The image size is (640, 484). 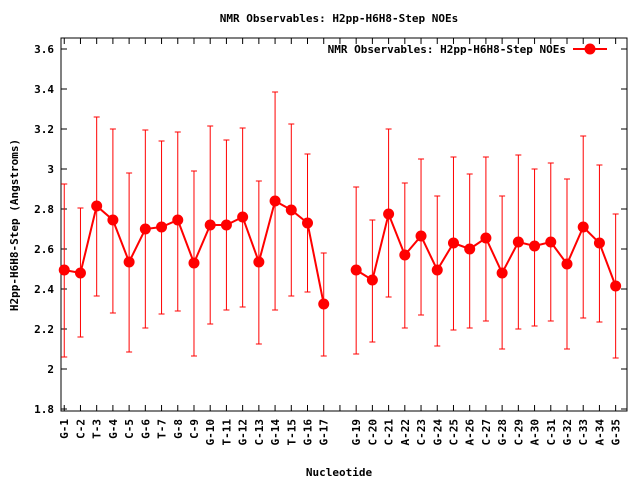 I want to click on x-tick-label: G-28, so click(x=502, y=432).